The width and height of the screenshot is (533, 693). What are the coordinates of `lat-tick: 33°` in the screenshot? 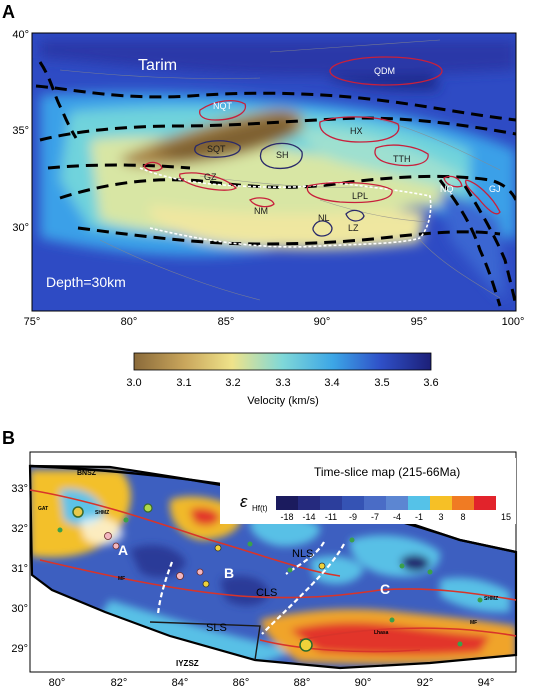 It's located at (19, 489).